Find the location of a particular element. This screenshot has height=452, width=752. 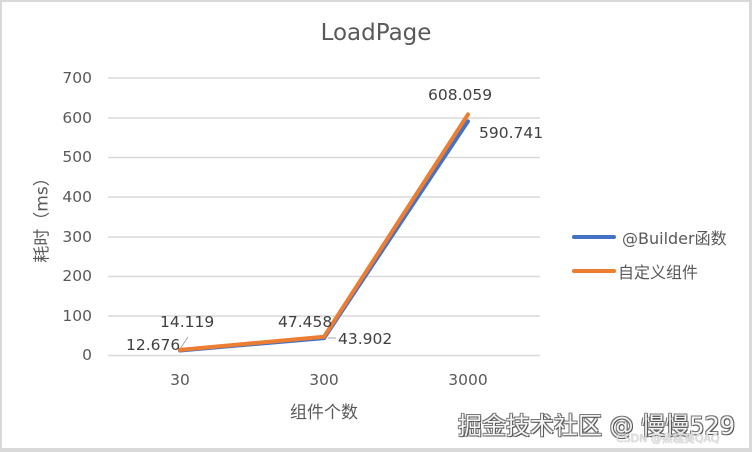

data-label: 608.059 is located at coordinates (460, 95).